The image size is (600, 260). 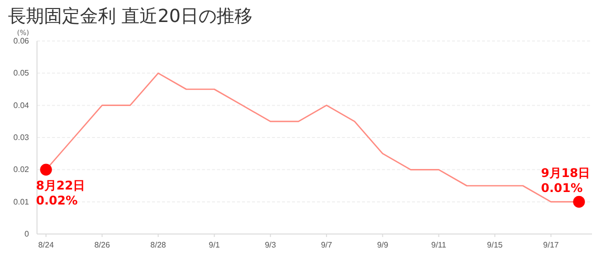 I want to click on x-tick-label: 9/15, so click(x=495, y=245).